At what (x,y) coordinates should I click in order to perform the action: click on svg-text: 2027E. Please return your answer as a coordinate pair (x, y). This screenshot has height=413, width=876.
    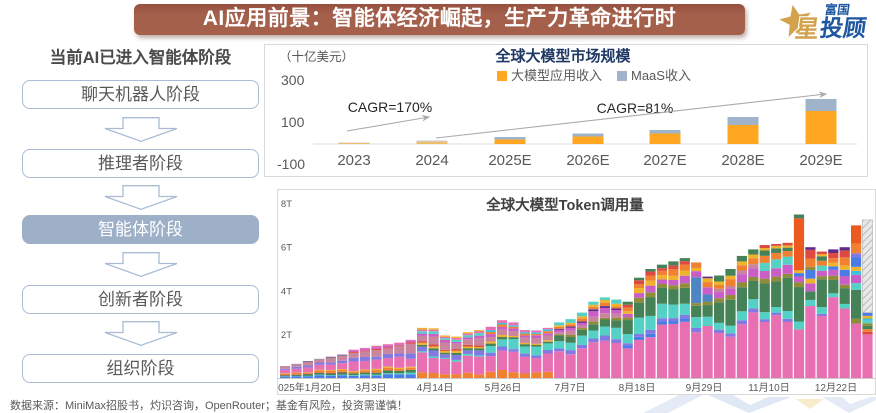
    Looking at the image, I should click on (664, 160).